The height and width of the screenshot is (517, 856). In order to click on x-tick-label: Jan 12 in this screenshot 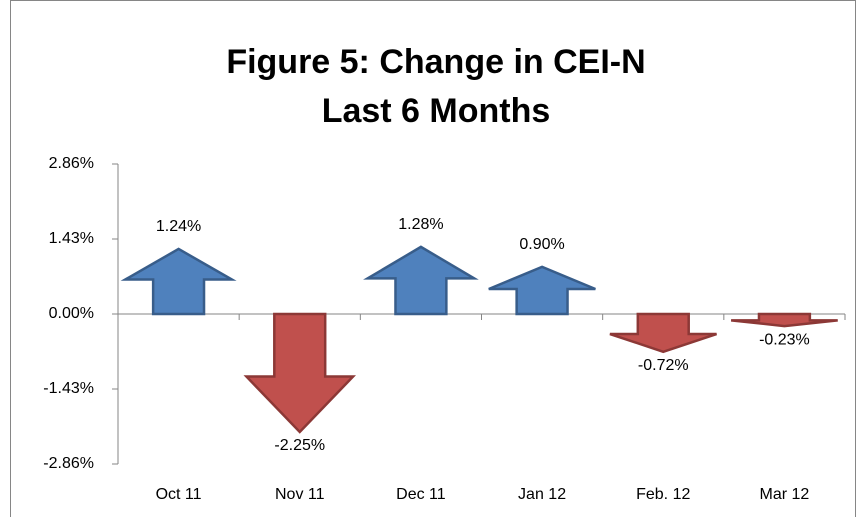, I will do `click(542, 494)`.